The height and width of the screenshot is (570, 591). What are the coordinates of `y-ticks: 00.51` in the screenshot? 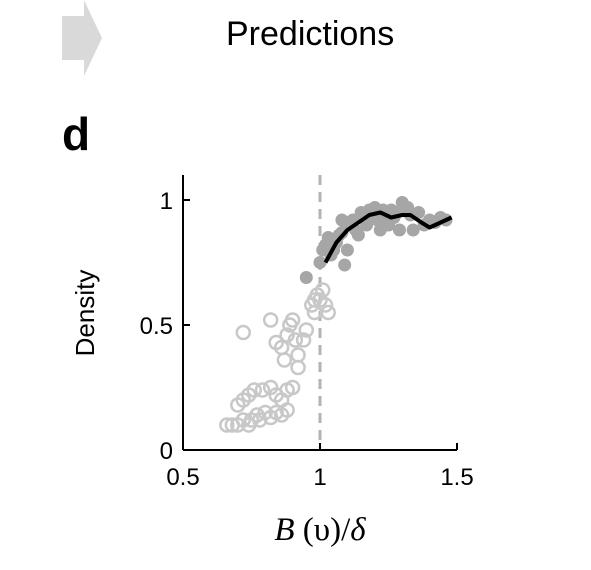 It's located at (165, 326).